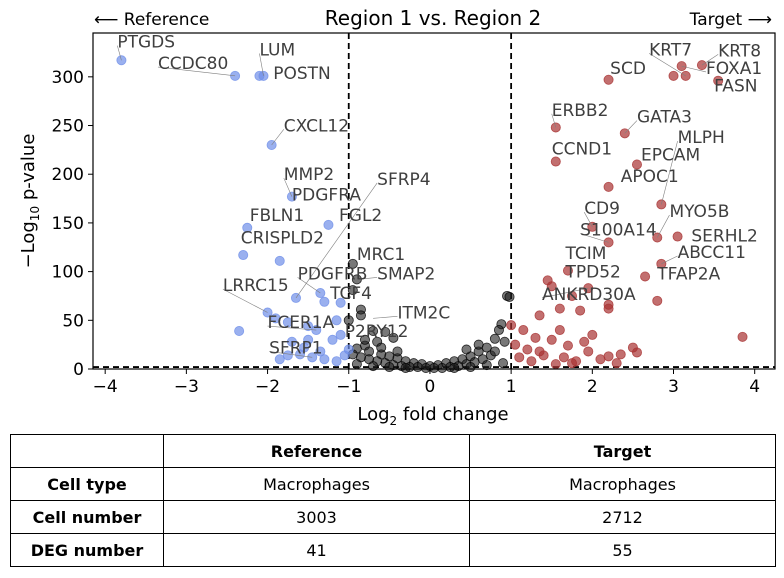 This screenshot has width=784, height=578. What do you see at coordinates (295, 348) in the screenshot?
I see `gene-label: SFRP1` at bounding box center [295, 348].